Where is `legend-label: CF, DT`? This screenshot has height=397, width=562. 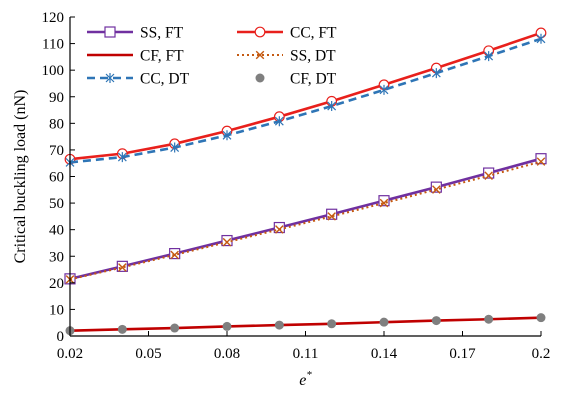 legend-label: CF, DT is located at coordinates (313, 79).